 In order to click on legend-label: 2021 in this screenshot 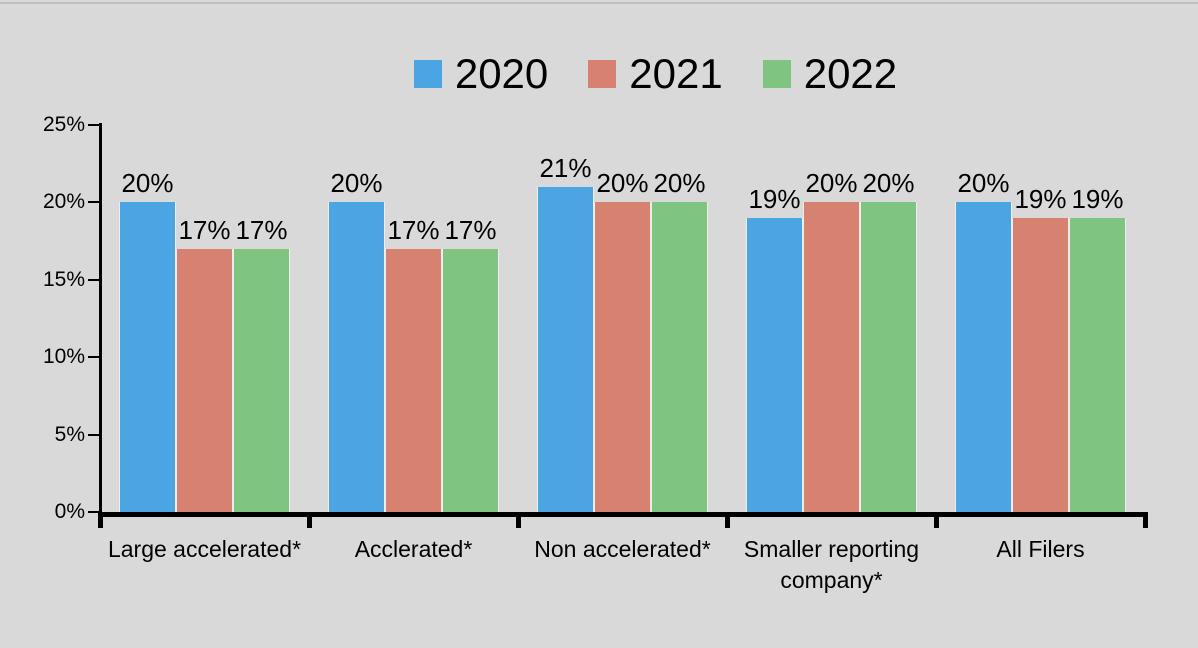, I will do `click(676, 73)`.